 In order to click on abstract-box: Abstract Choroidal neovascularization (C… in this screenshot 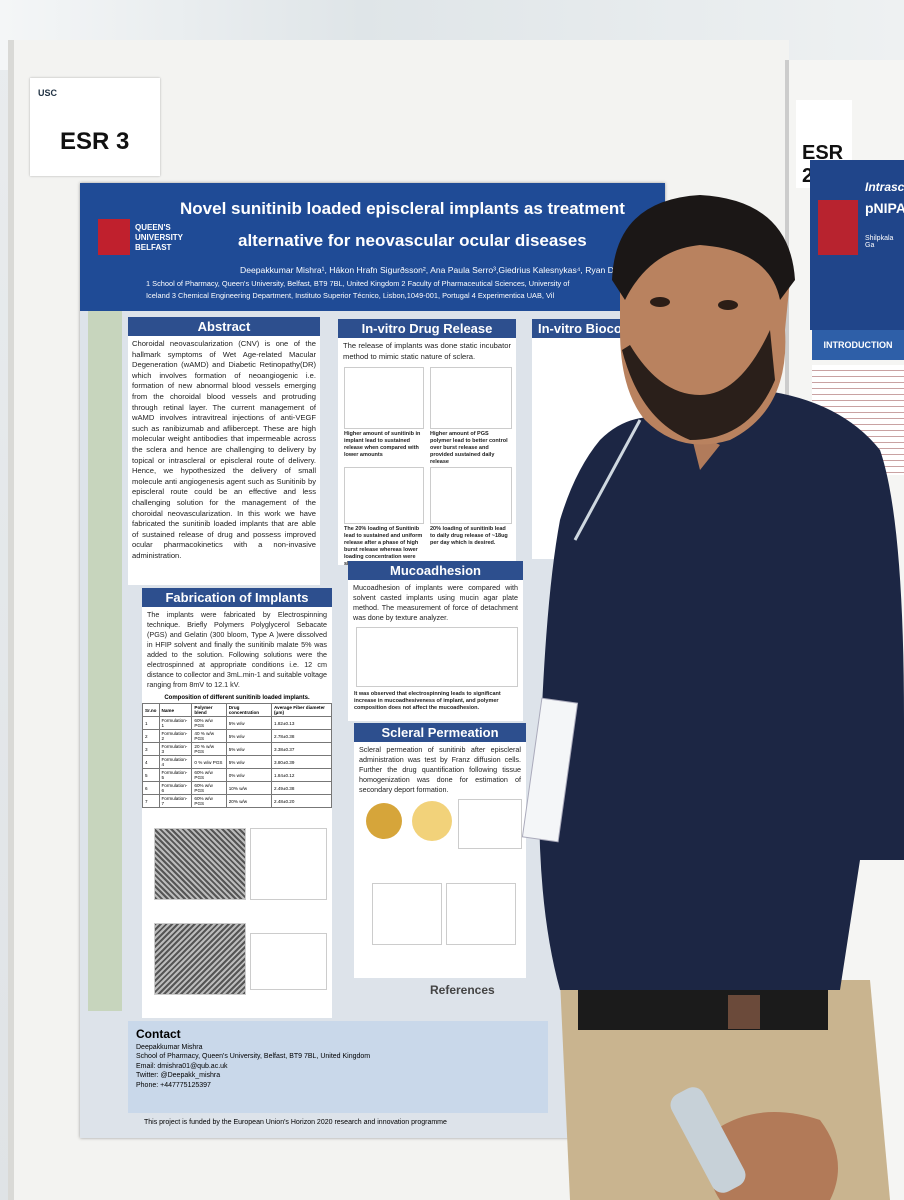, I will do `click(224, 451)`.